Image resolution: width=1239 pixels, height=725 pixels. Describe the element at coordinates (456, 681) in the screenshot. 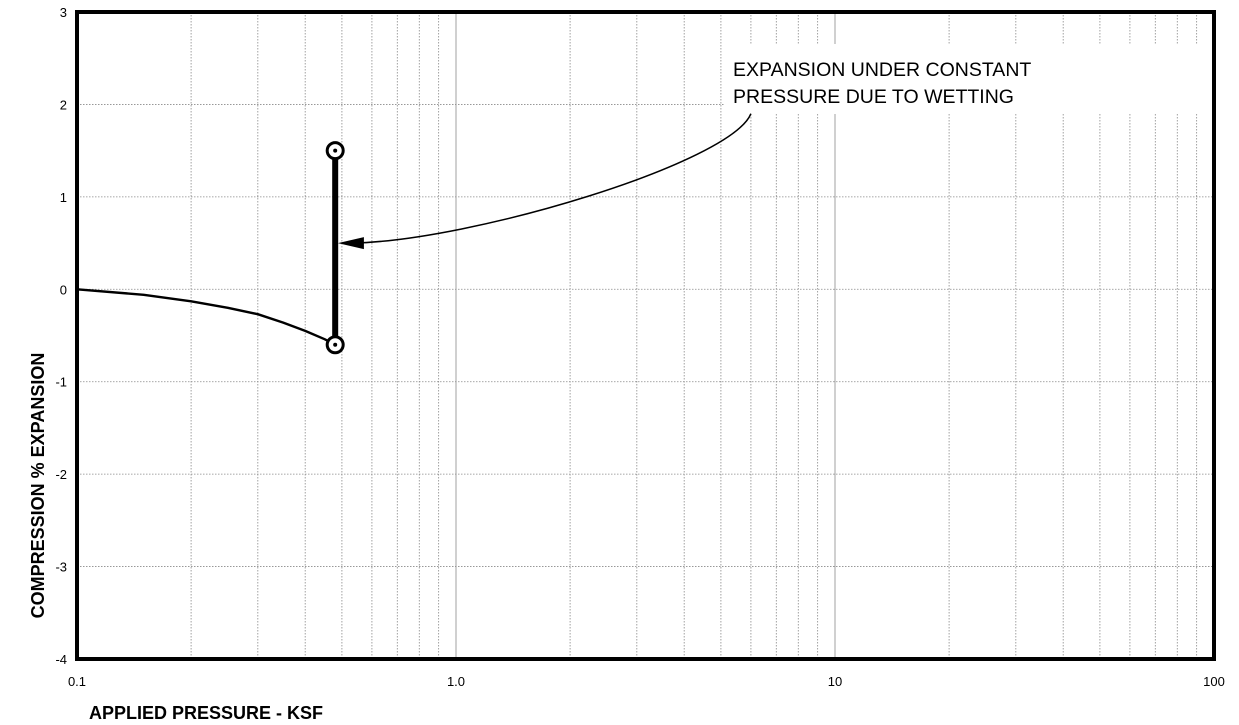

I see `x-tick-label: 1.0` at that location.